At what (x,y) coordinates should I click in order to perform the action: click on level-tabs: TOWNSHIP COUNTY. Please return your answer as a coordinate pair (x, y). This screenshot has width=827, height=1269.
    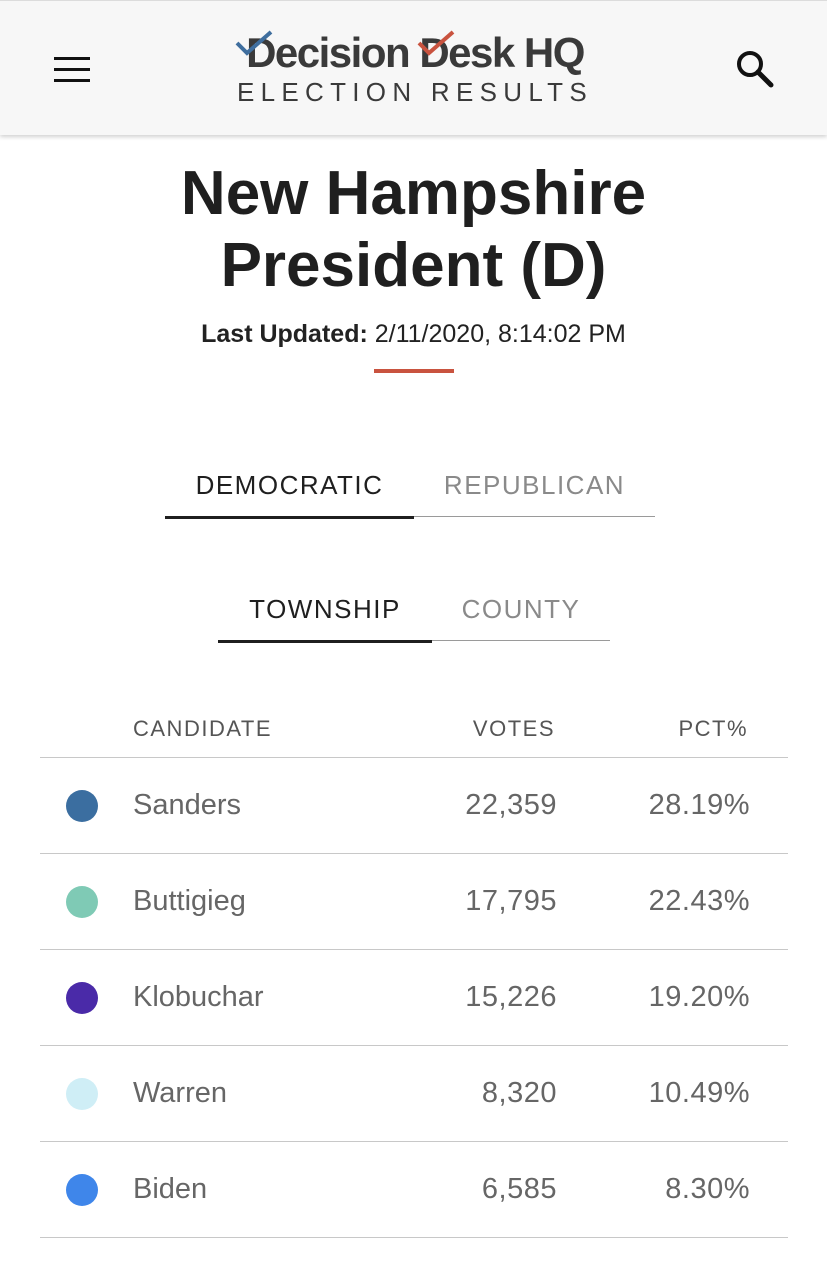
    Looking at the image, I should click on (414, 615).